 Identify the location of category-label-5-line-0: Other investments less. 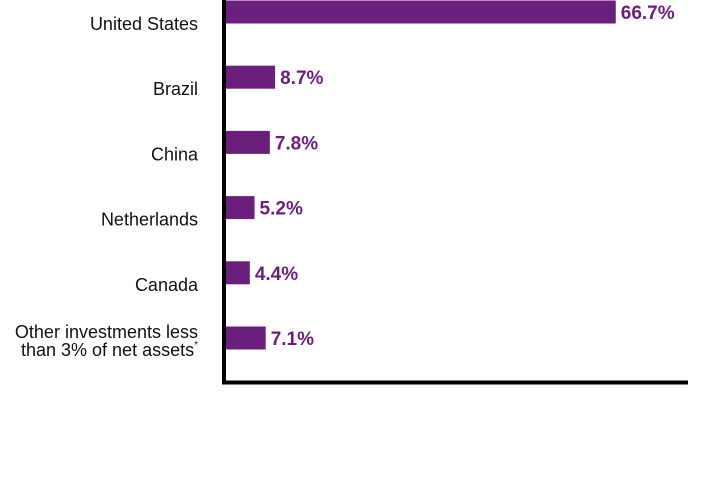
(106, 332).